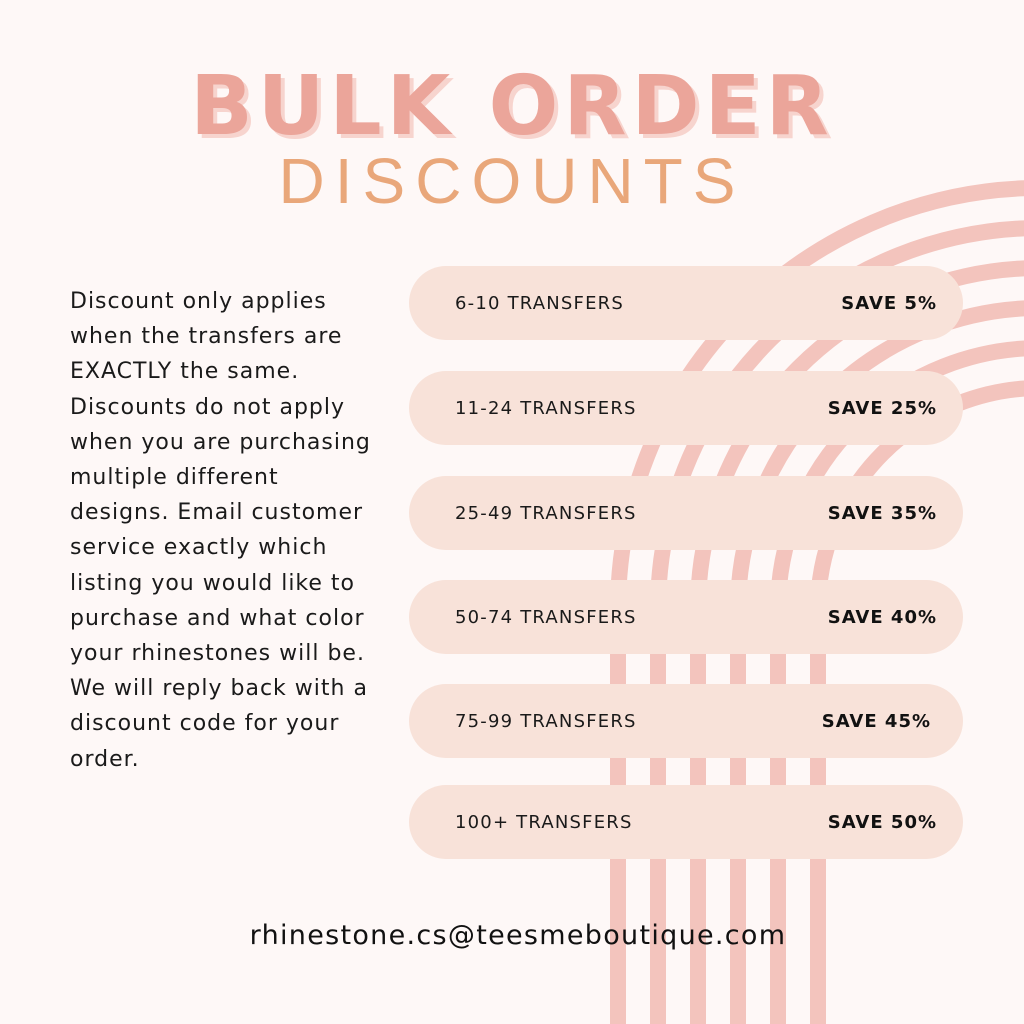 Image resolution: width=1024 pixels, height=1024 pixels. I want to click on tier-row: 11-24 TRANSFERS SAVE 25%, so click(686, 408).